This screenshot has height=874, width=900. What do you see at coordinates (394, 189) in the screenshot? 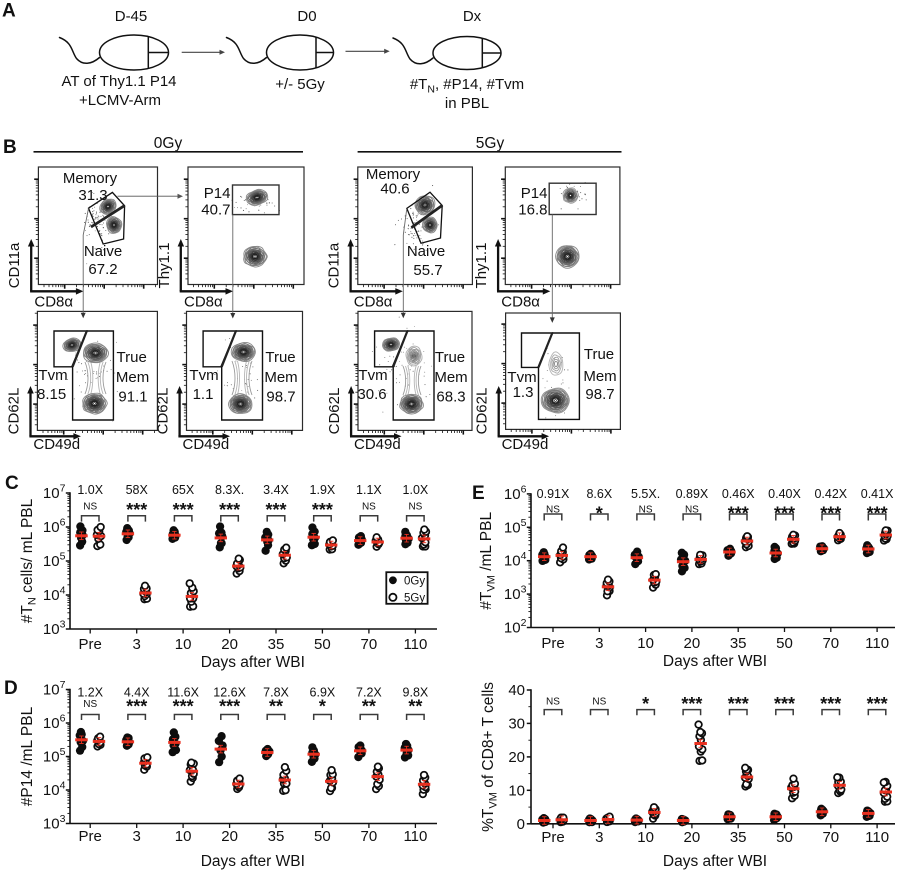
I see `svg-text: 40.6` at bounding box center [394, 189].